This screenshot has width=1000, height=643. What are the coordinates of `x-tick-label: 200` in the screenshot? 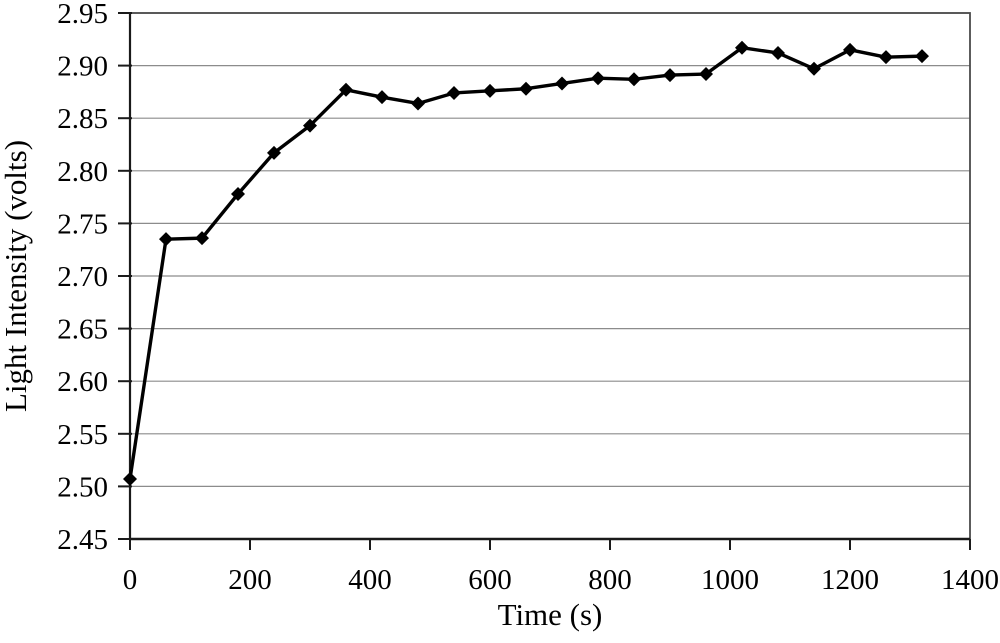 It's located at (250, 580).